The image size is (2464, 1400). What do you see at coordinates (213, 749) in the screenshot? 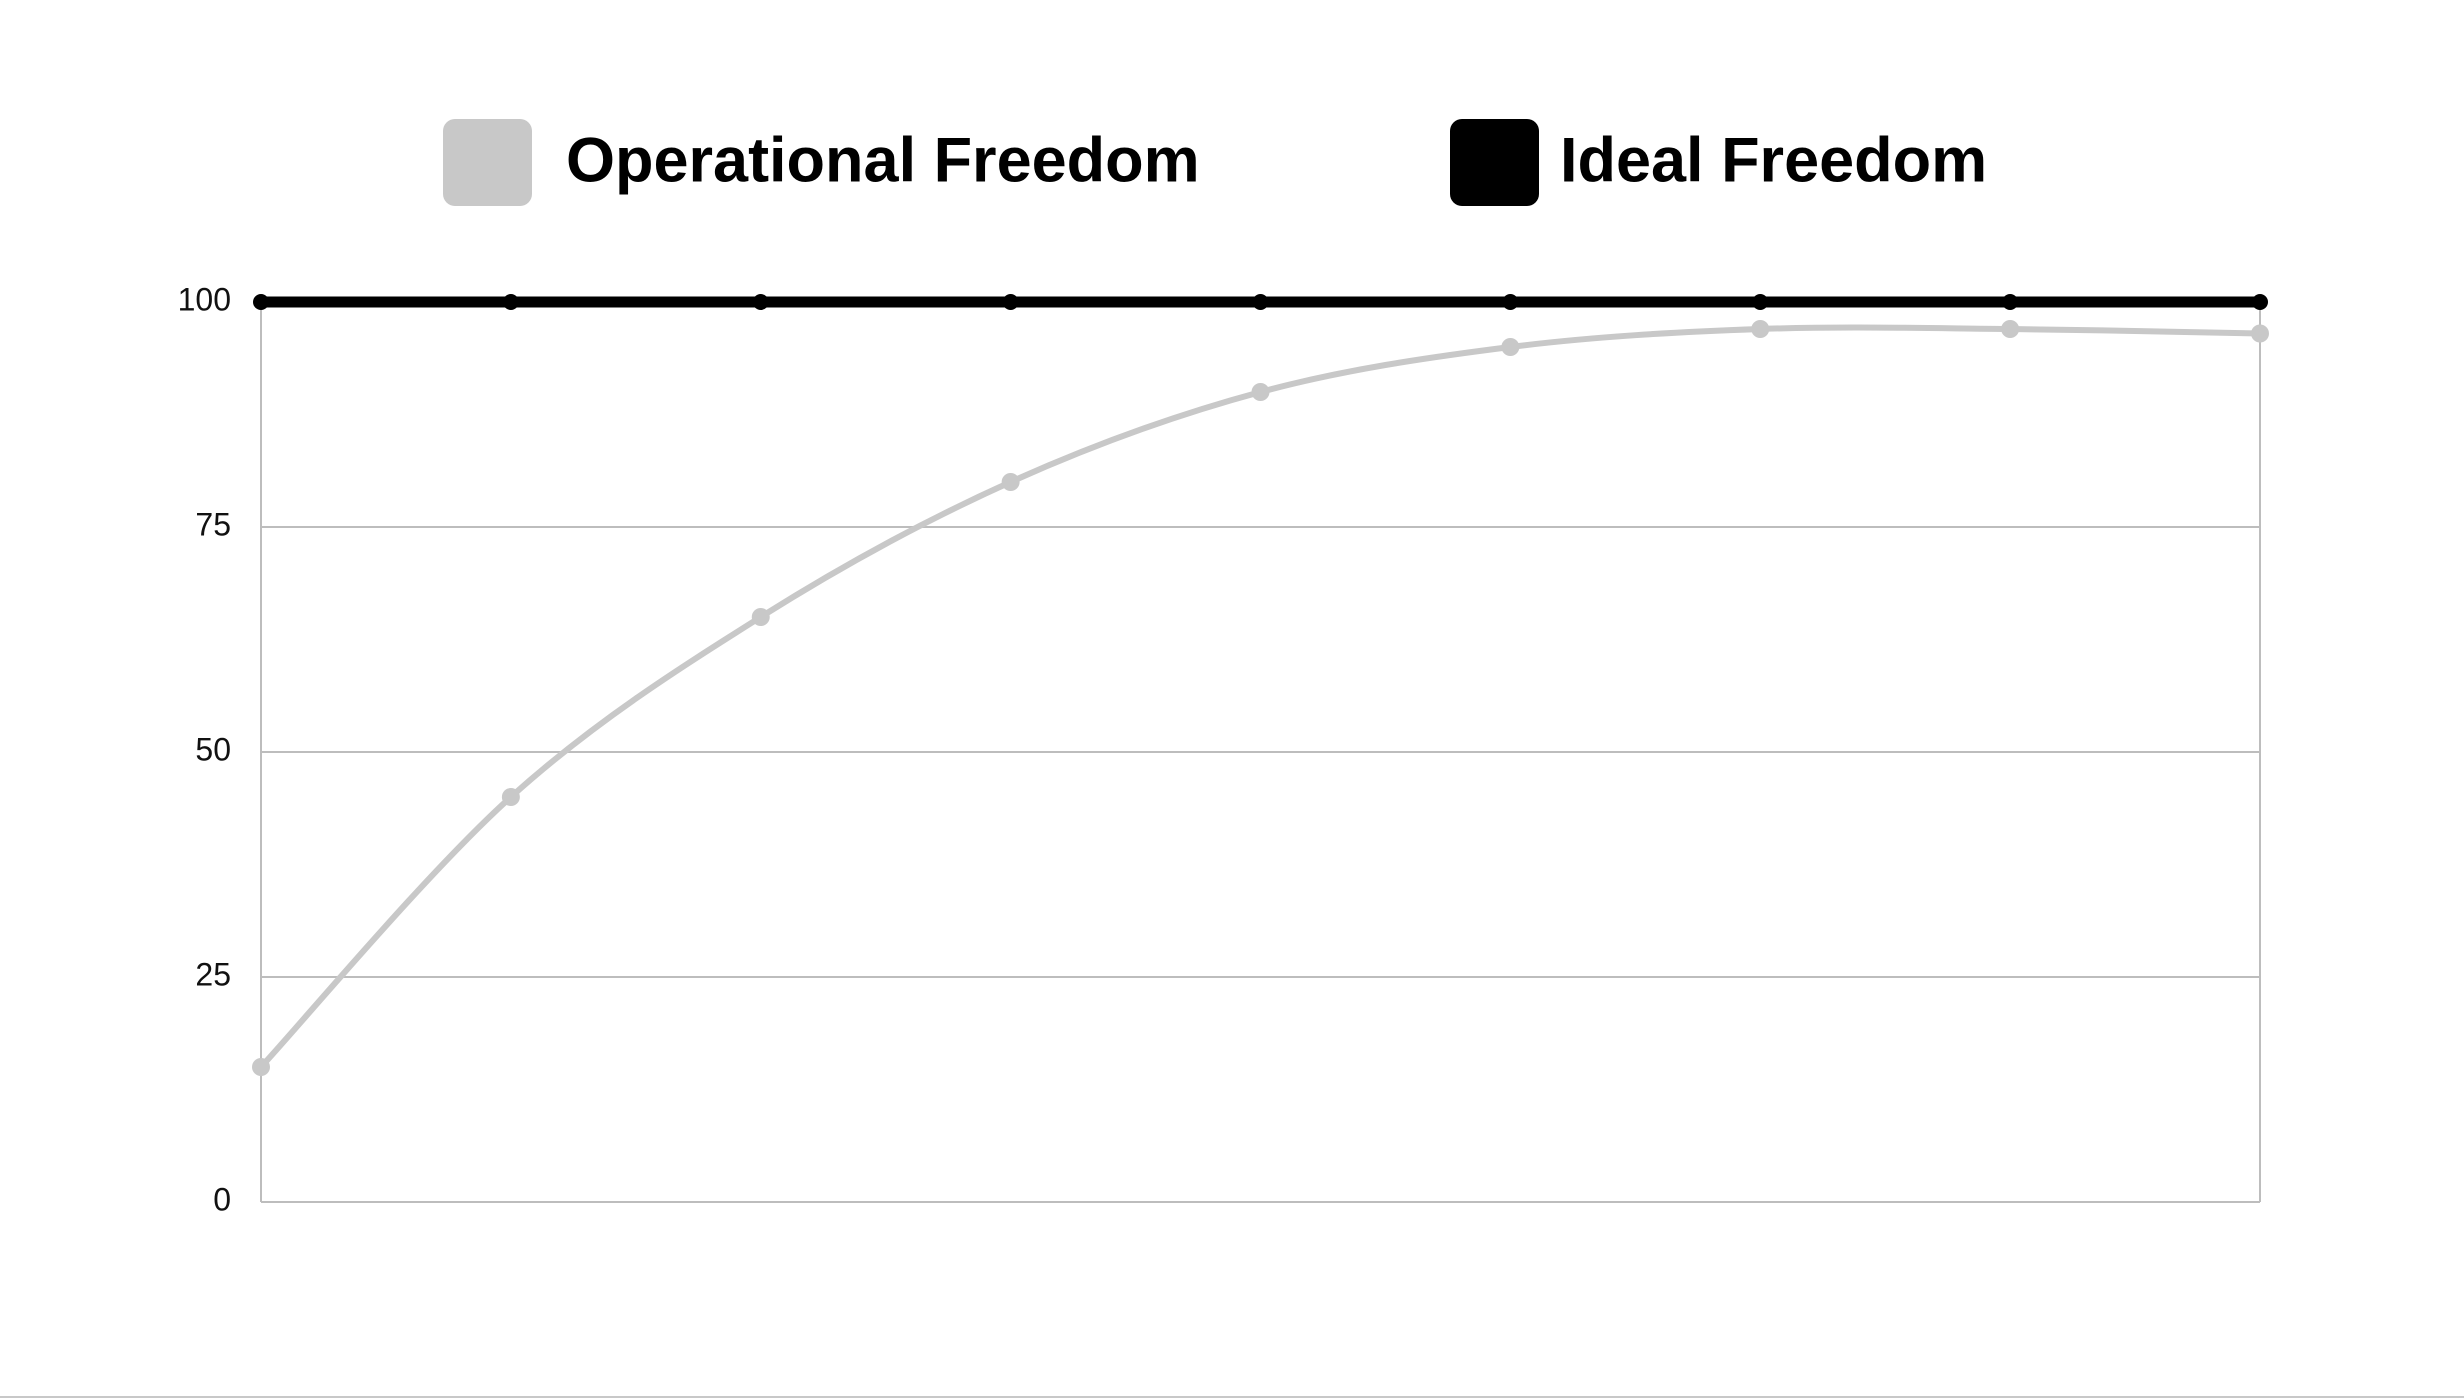
I see `y-tick-label: 50` at bounding box center [213, 749].